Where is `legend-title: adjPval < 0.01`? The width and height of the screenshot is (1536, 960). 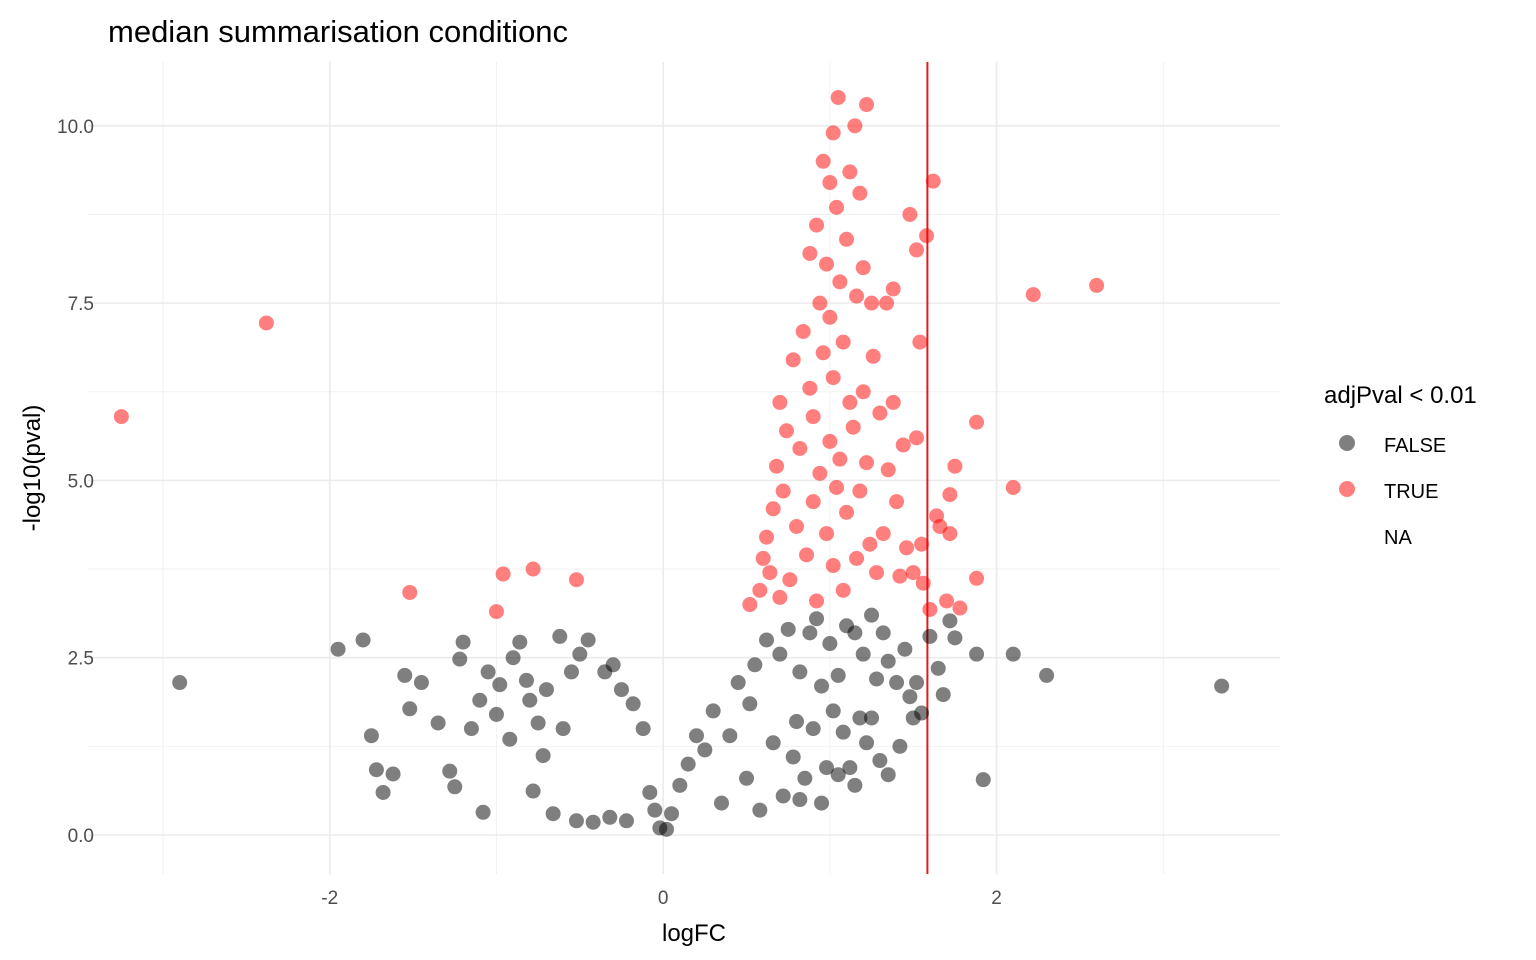 legend-title: adjPval < 0.01 is located at coordinates (1400, 395).